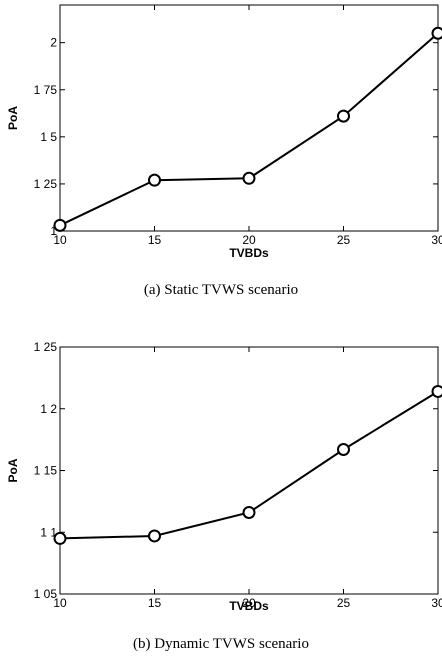 The width and height of the screenshot is (442, 656). Describe the element at coordinates (48, 532) in the screenshot. I see `y-tick-label: 1 1` at that location.